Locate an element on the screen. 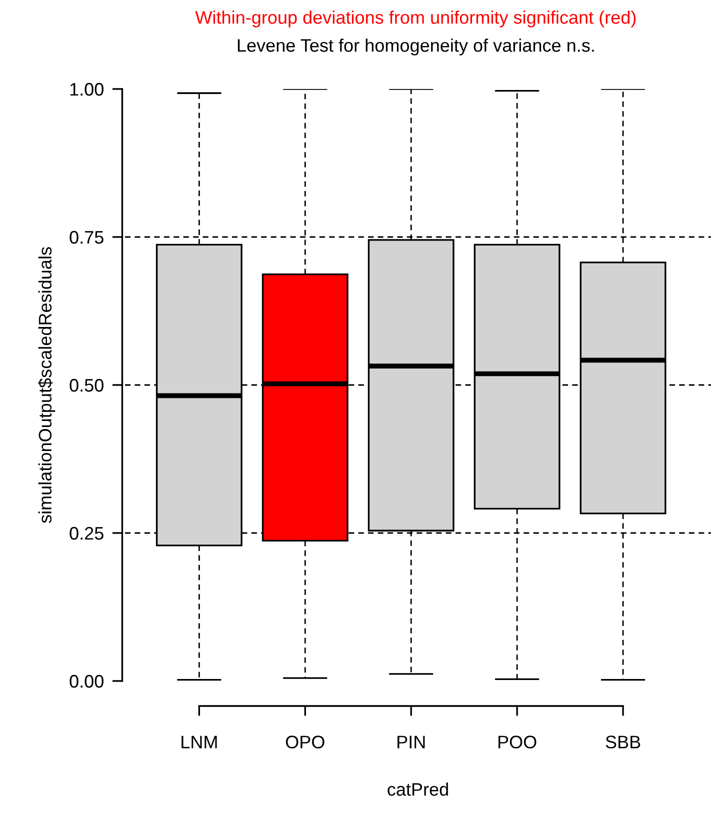 Image resolution: width=711 pixels, height=820 pixels. y-axis-title: simulationOutput$scaledResiduals is located at coordinates (47, 385).